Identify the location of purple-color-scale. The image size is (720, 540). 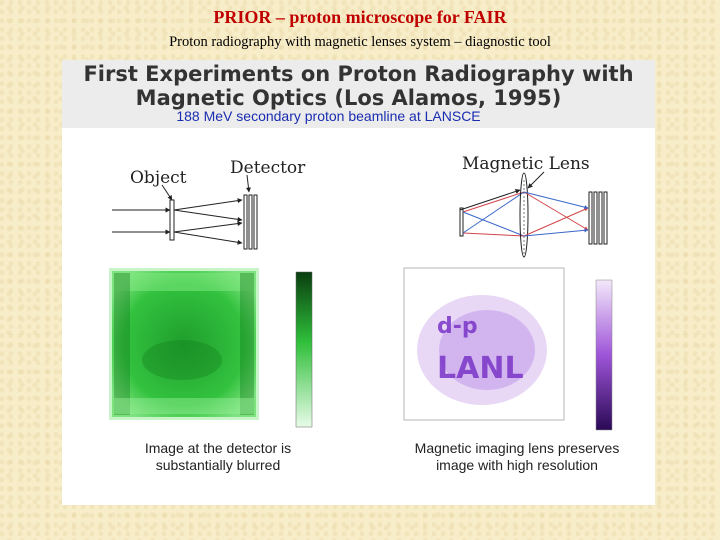
(604, 355).